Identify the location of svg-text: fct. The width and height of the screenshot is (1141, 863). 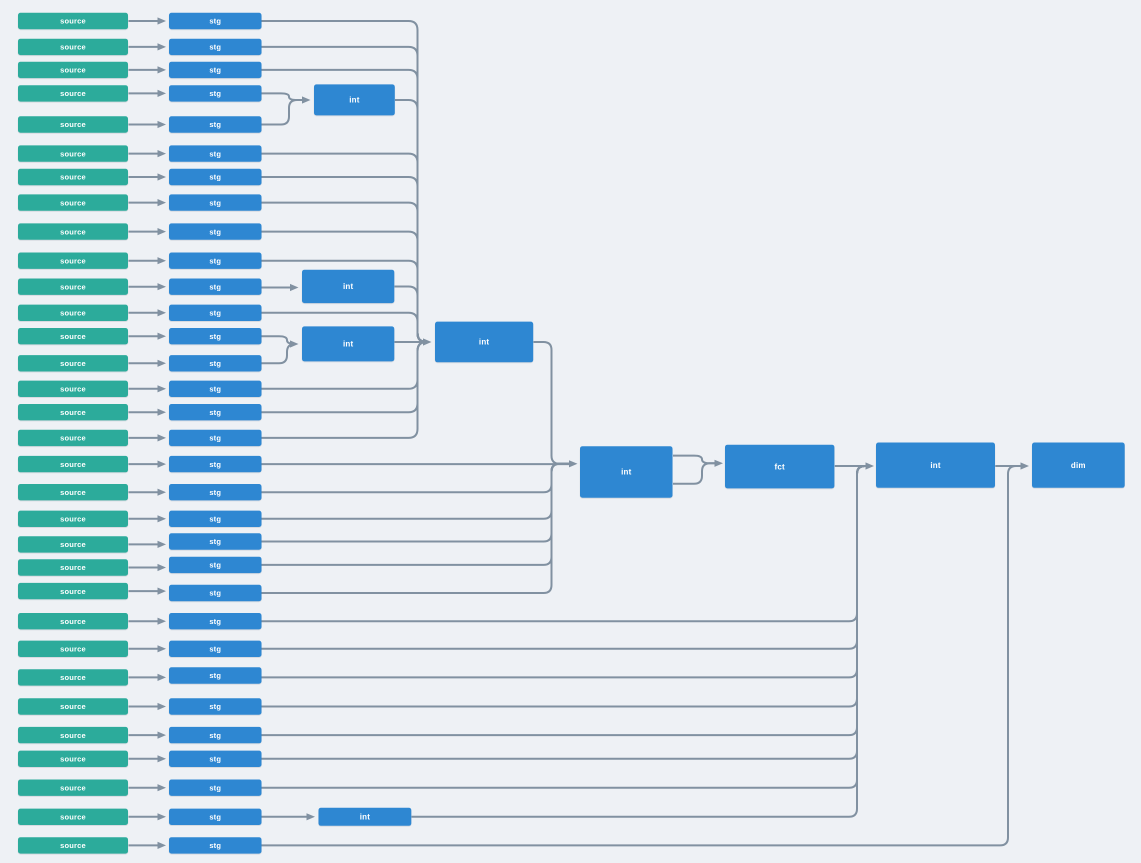
(780, 466).